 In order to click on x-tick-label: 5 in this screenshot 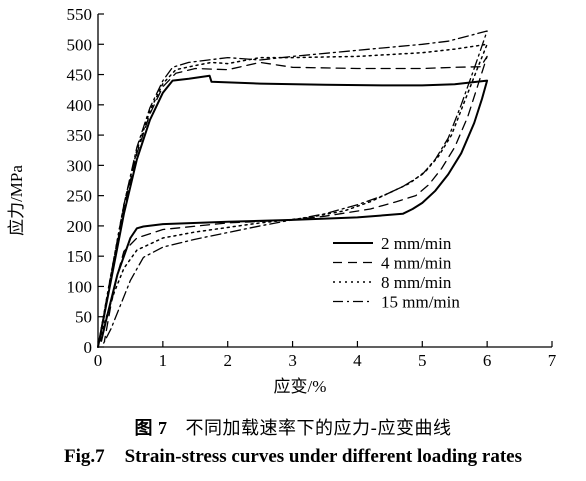, I will do `click(422, 360)`.